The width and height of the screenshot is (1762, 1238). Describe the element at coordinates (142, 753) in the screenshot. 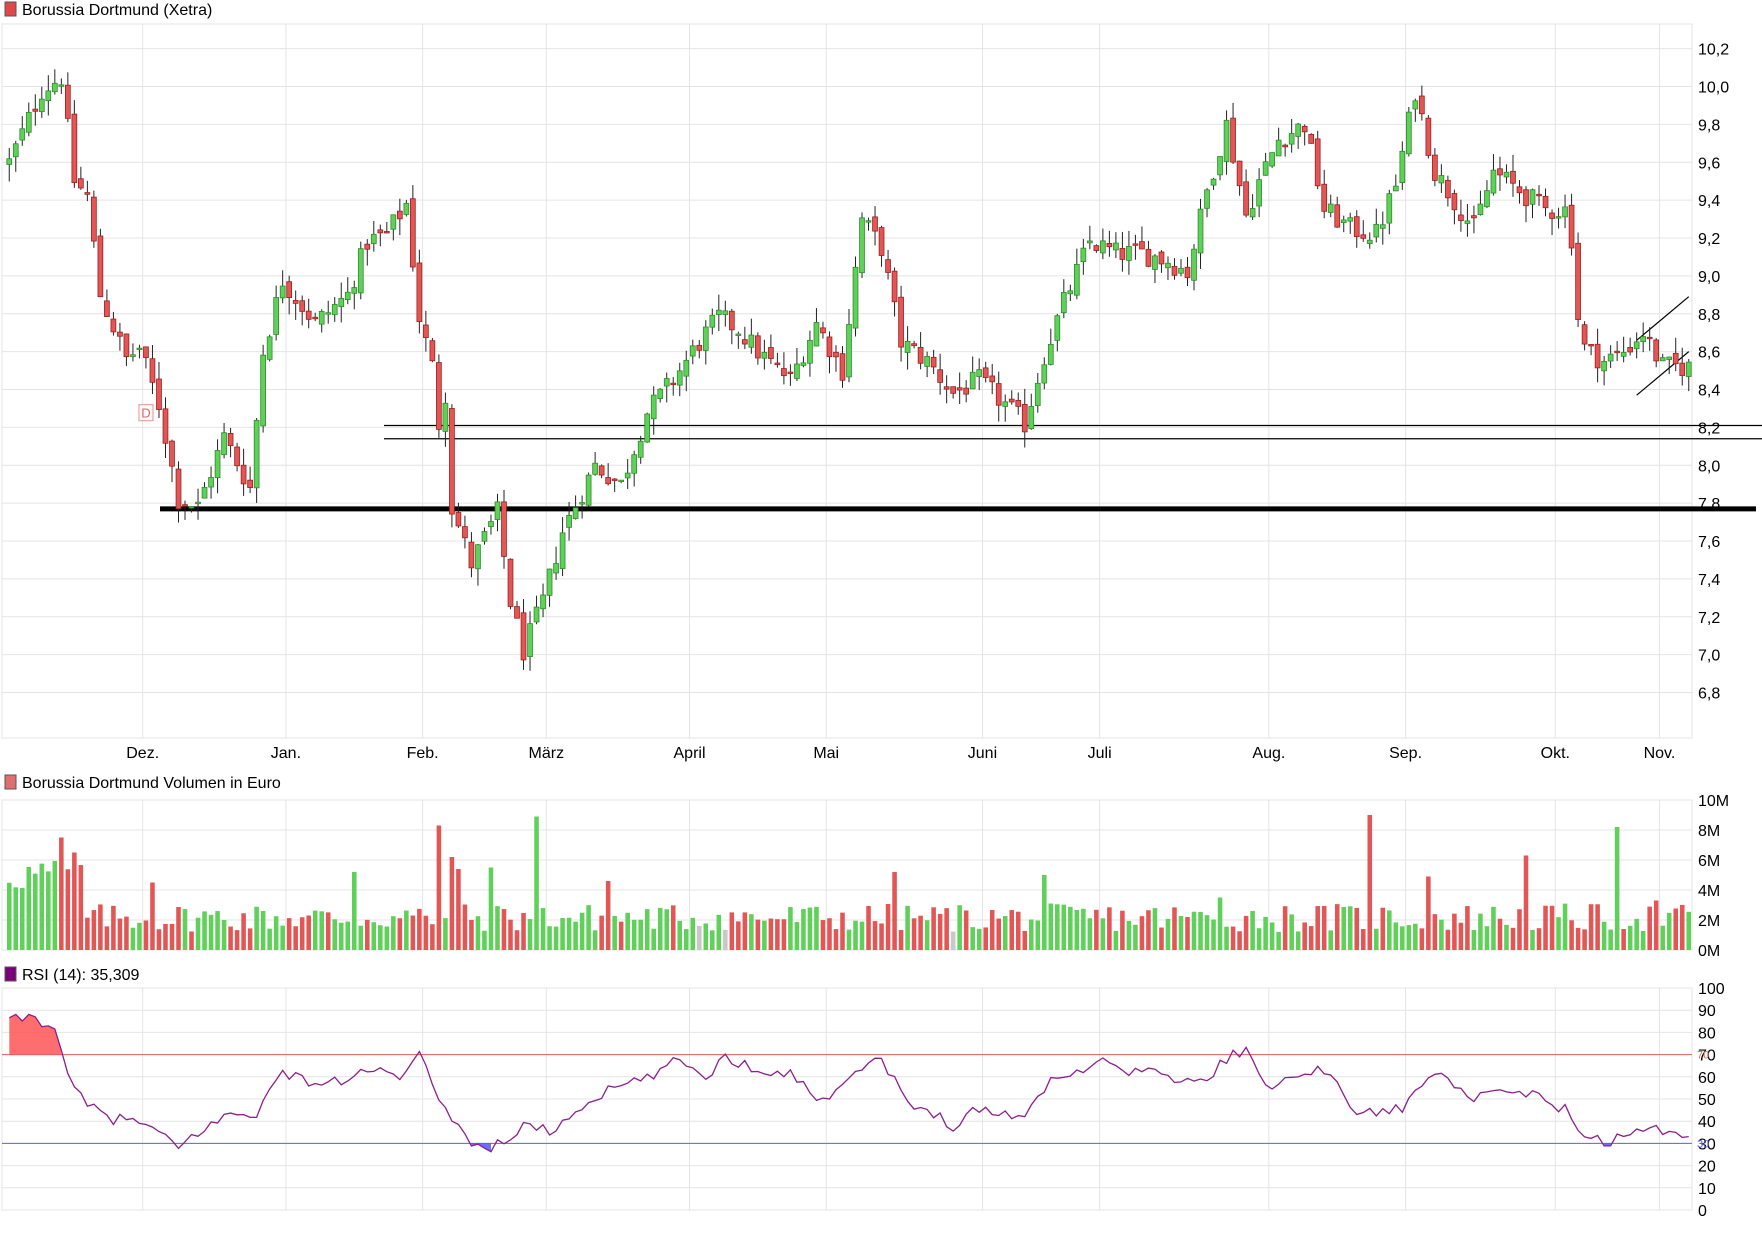

I see `month-label: Dez.` at that location.